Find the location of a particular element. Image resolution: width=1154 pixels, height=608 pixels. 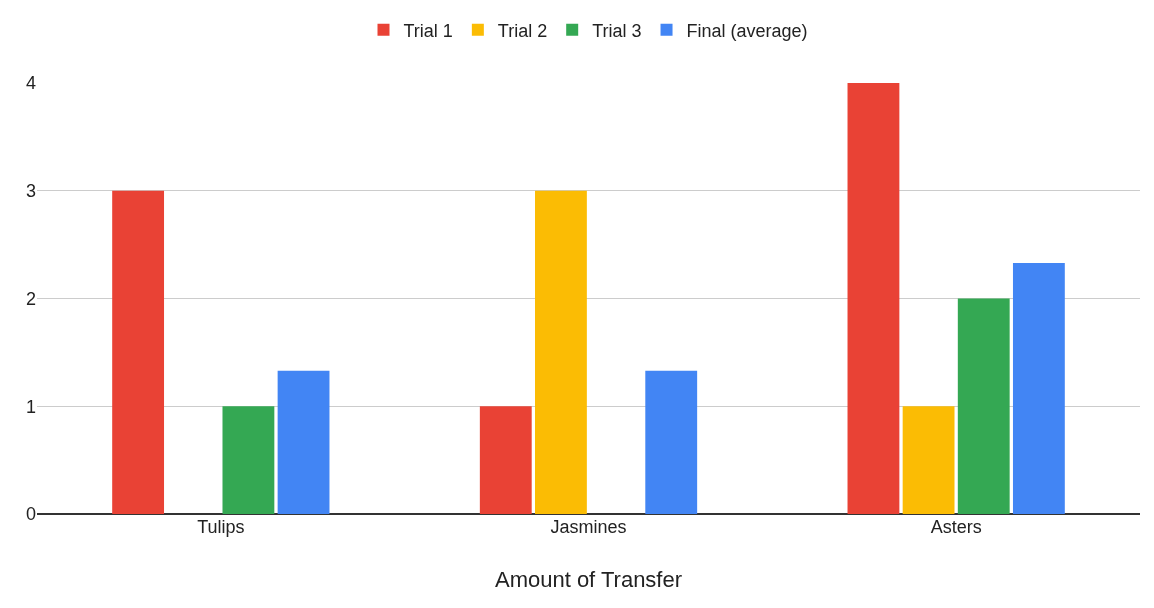

legend-label: Trial 2 is located at coordinates (522, 30).